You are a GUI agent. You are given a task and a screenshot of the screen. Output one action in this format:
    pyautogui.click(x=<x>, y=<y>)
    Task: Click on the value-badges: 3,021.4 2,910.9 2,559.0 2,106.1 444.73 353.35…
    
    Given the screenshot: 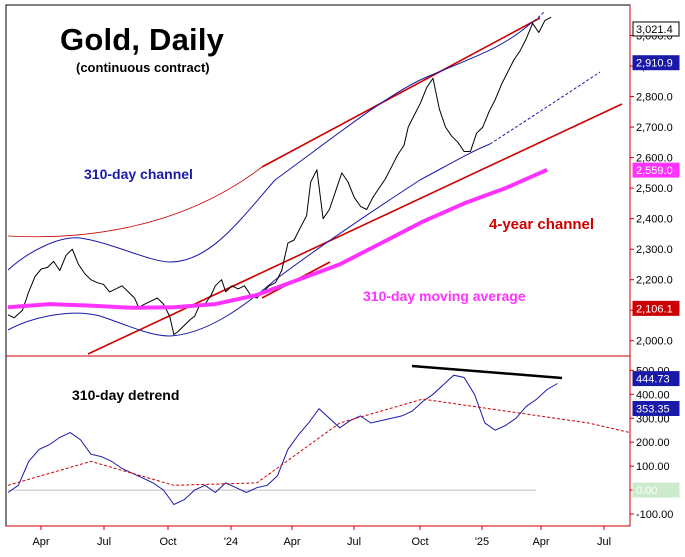 What is the action you would take?
    pyautogui.click(x=656, y=259)
    